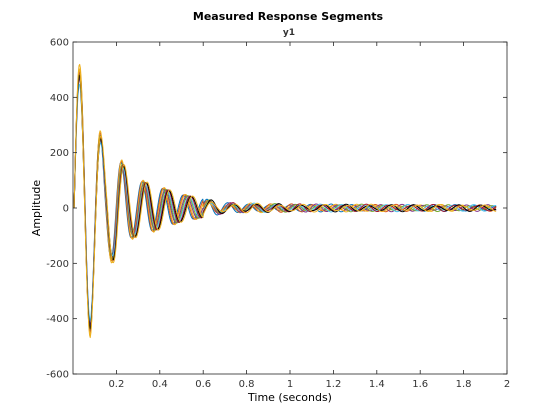 This screenshot has width=560, height=420. What do you see at coordinates (57, 319) in the screenshot?
I see `y-tick-label: -400` at bounding box center [57, 319].